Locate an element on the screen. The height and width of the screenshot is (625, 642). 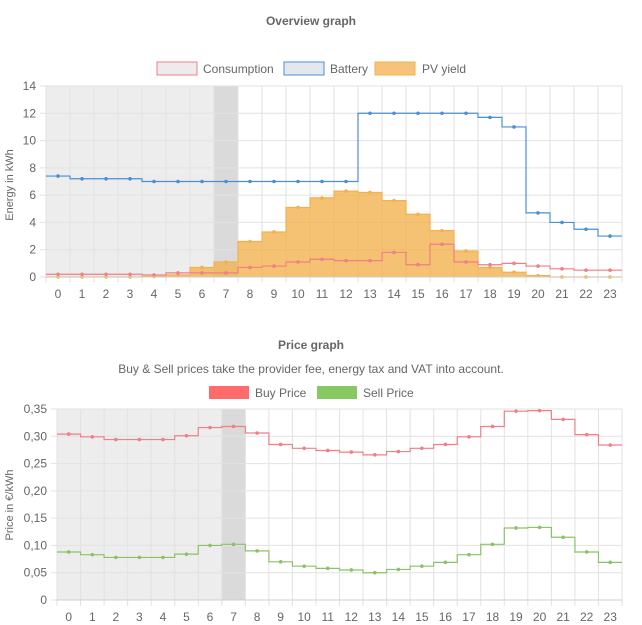
x-tick-label: 0 is located at coordinates (68, 617).